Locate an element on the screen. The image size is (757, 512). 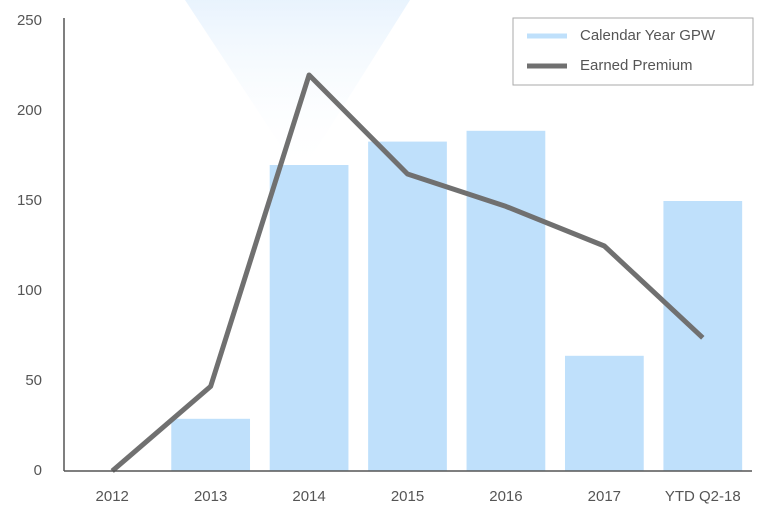
x-tick-label: 2013 is located at coordinates (210, 496).